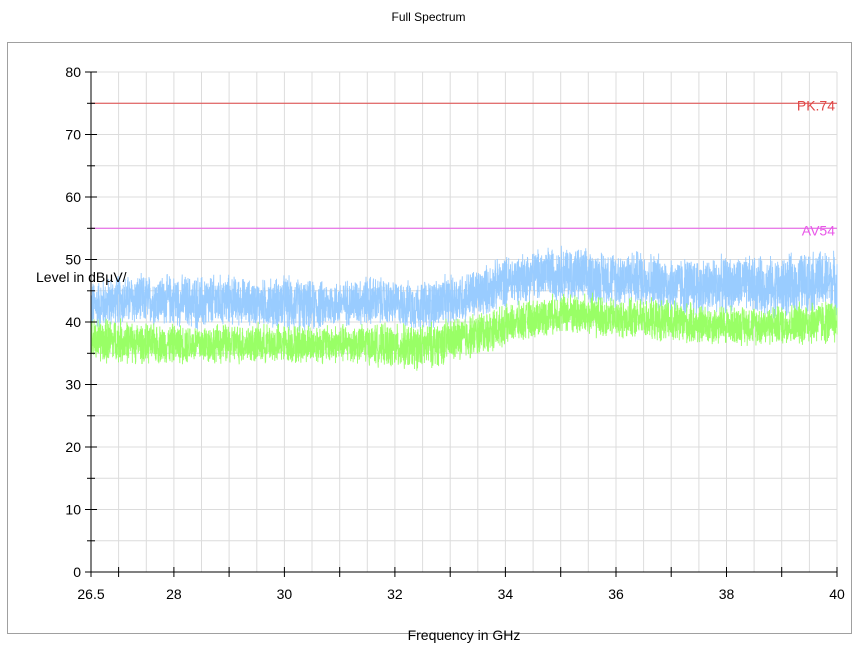 The height and width of the screenshot is (648, 857). Describe the element at coordinates (73, 260) in the screenshot. I see `y-tick-label: 50` at that location.